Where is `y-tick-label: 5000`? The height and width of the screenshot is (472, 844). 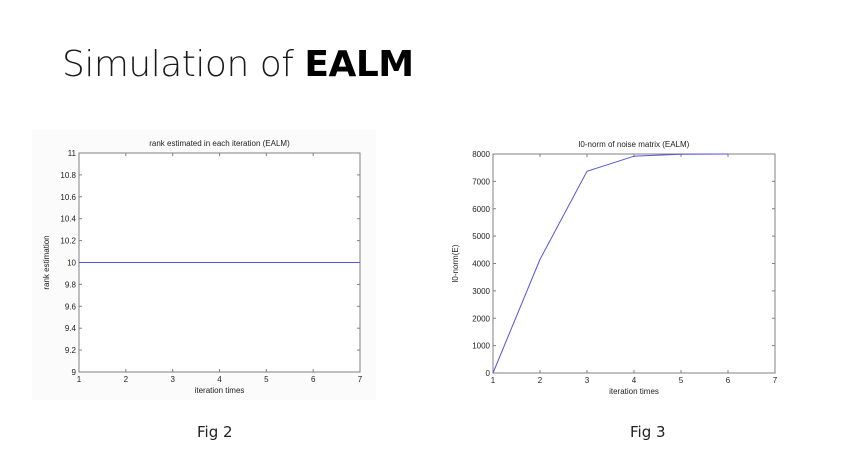 y-tick-label: 5000 is located at coordinates (481, 236).